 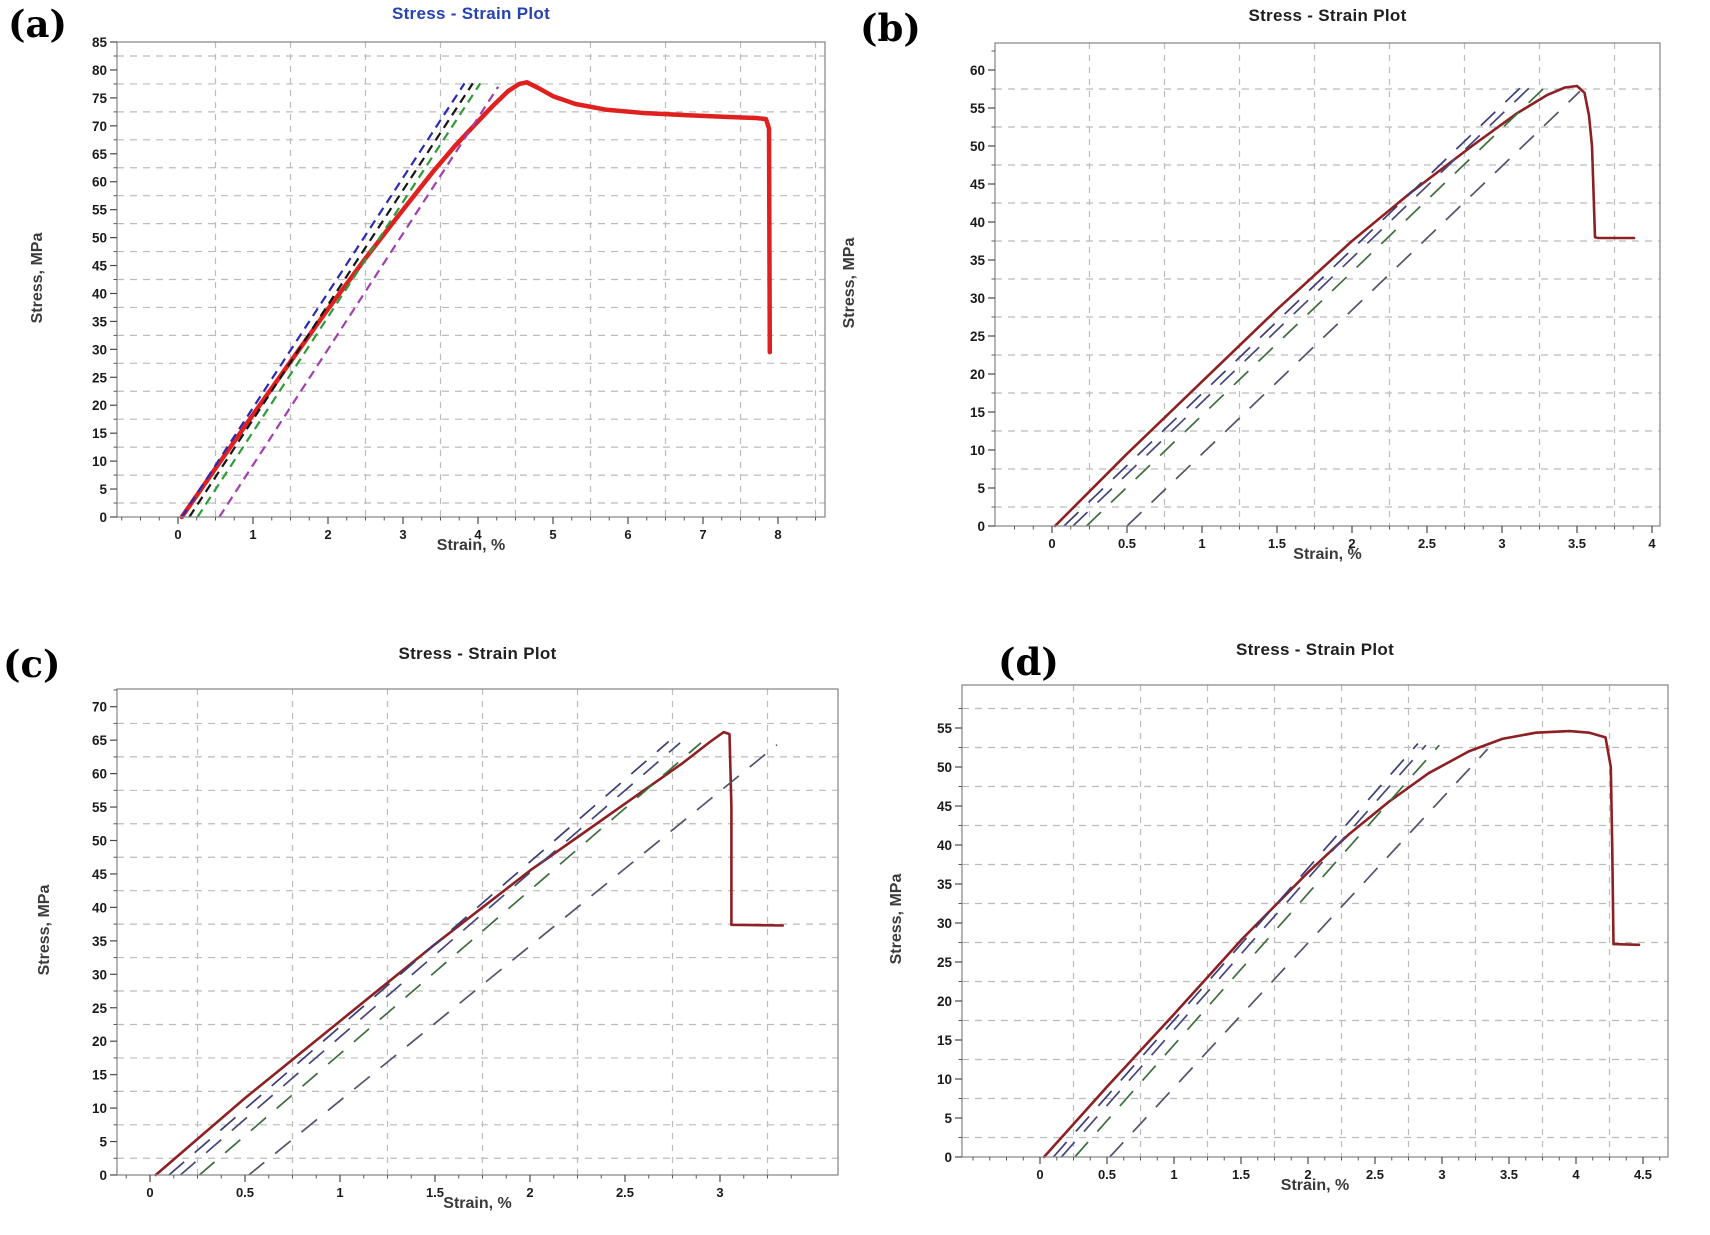 I want to click on x-axis-title-a: Strain, %, so click(x=471, y=545).